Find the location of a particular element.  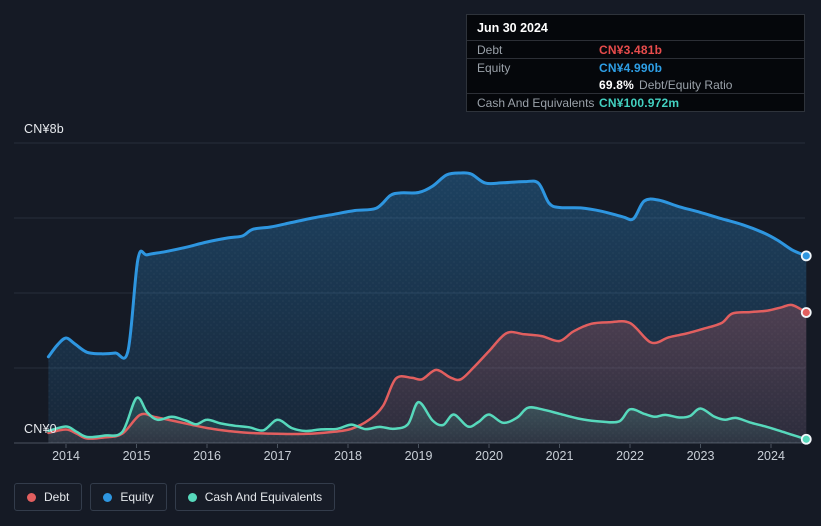

chart-legend: Debt Equity Cash And Equivalents is located at coordinates (175, 497).